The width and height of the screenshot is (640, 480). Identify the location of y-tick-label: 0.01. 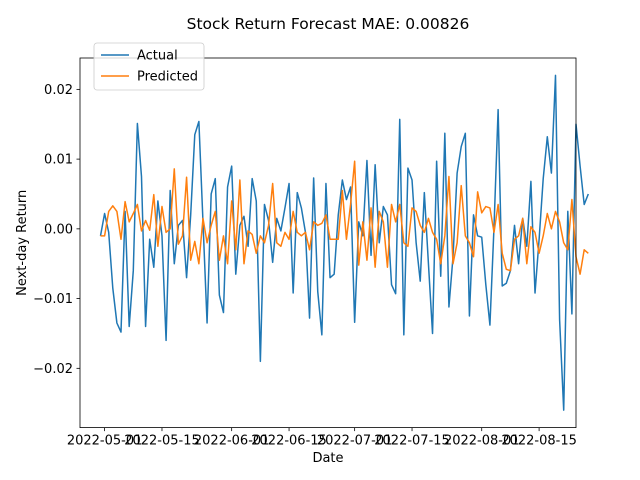
(58, 160).